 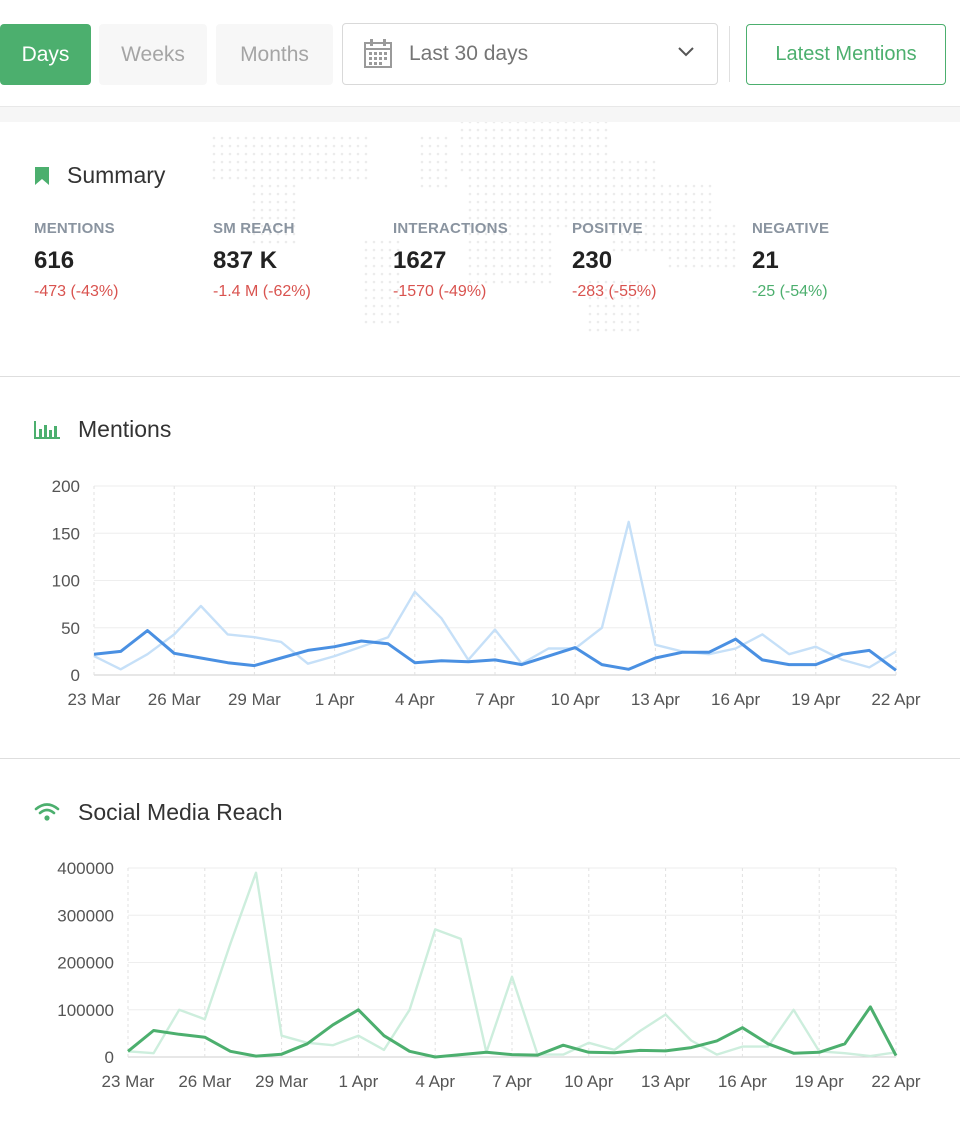 I want to click on summary-title: Summary, so click(x=116, y=175).